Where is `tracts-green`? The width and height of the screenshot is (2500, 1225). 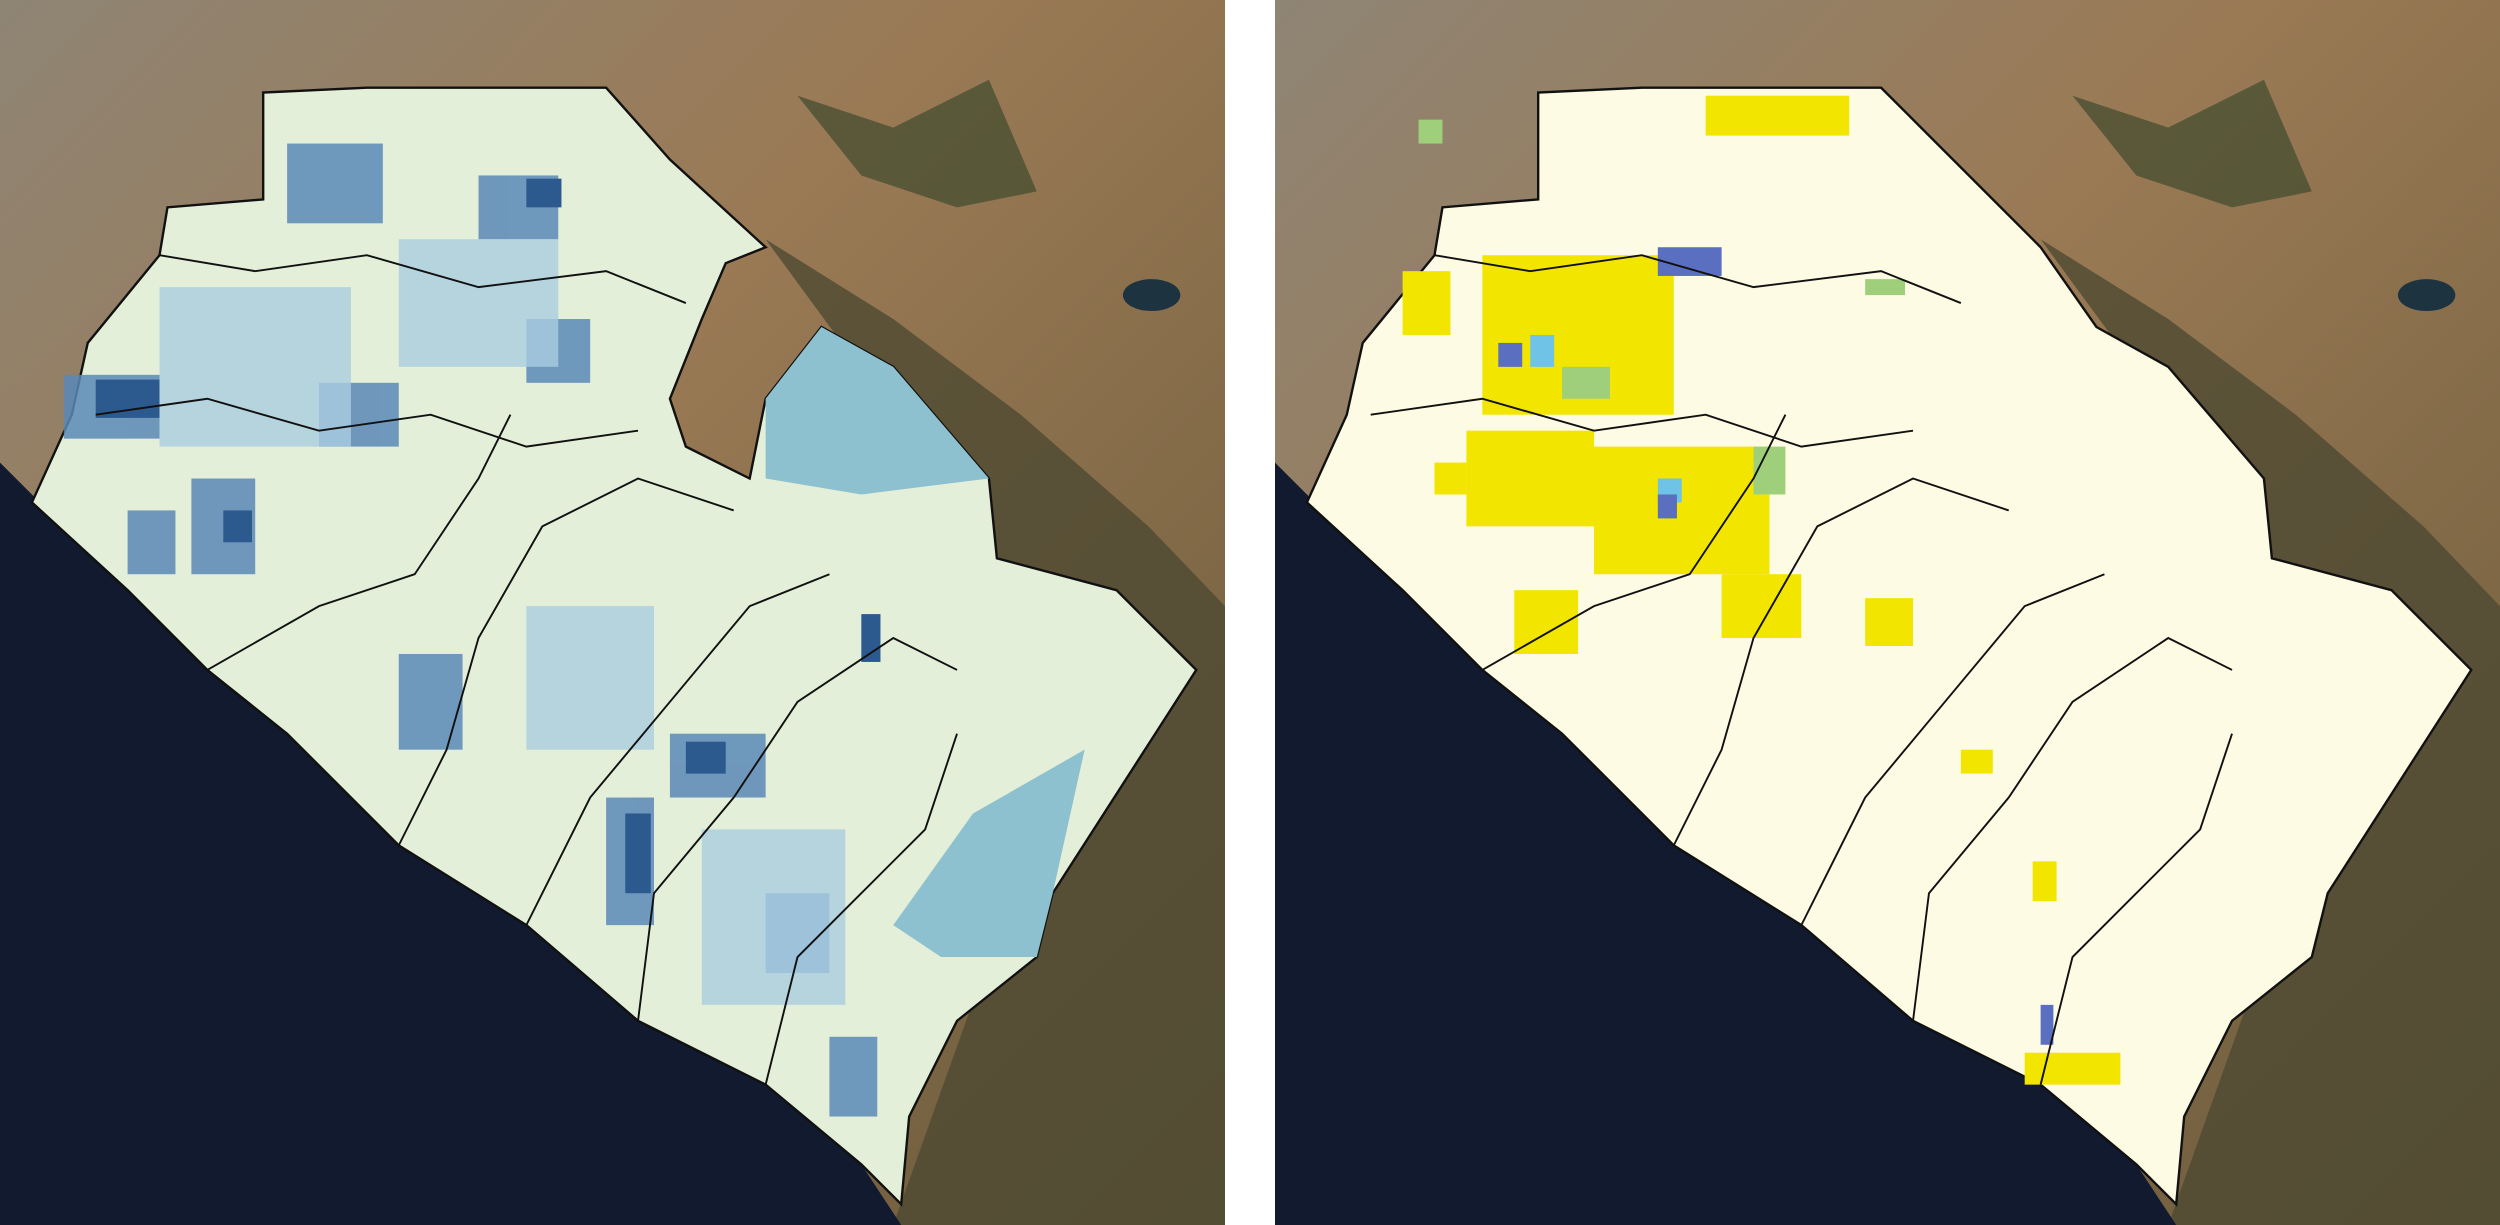
tracts-green is located at coordinates (1662, 307).